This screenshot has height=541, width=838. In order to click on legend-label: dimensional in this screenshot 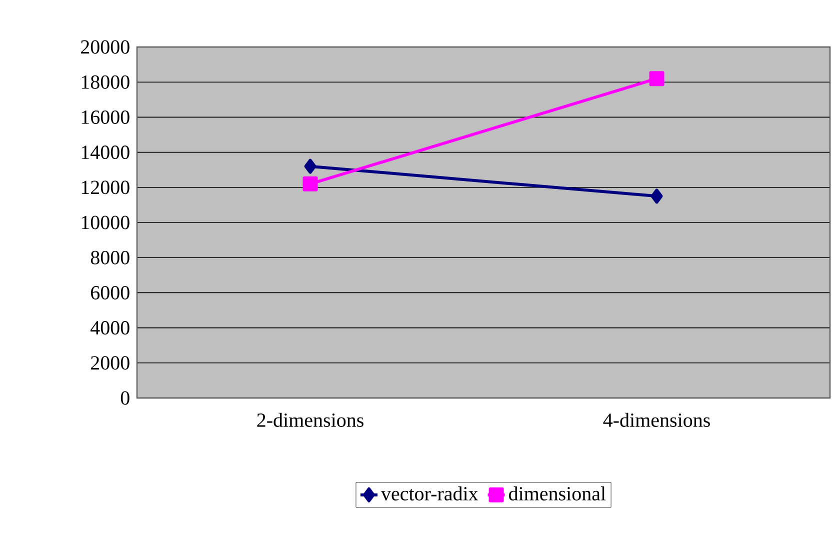, I will do `click(557, 493)`.